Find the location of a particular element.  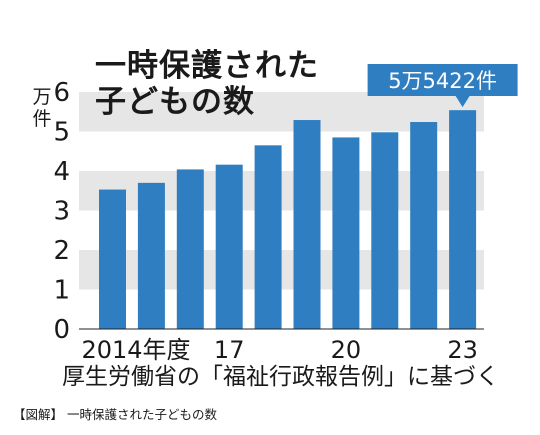

y-tick-label: 6 is located at coordinates (61, 93).